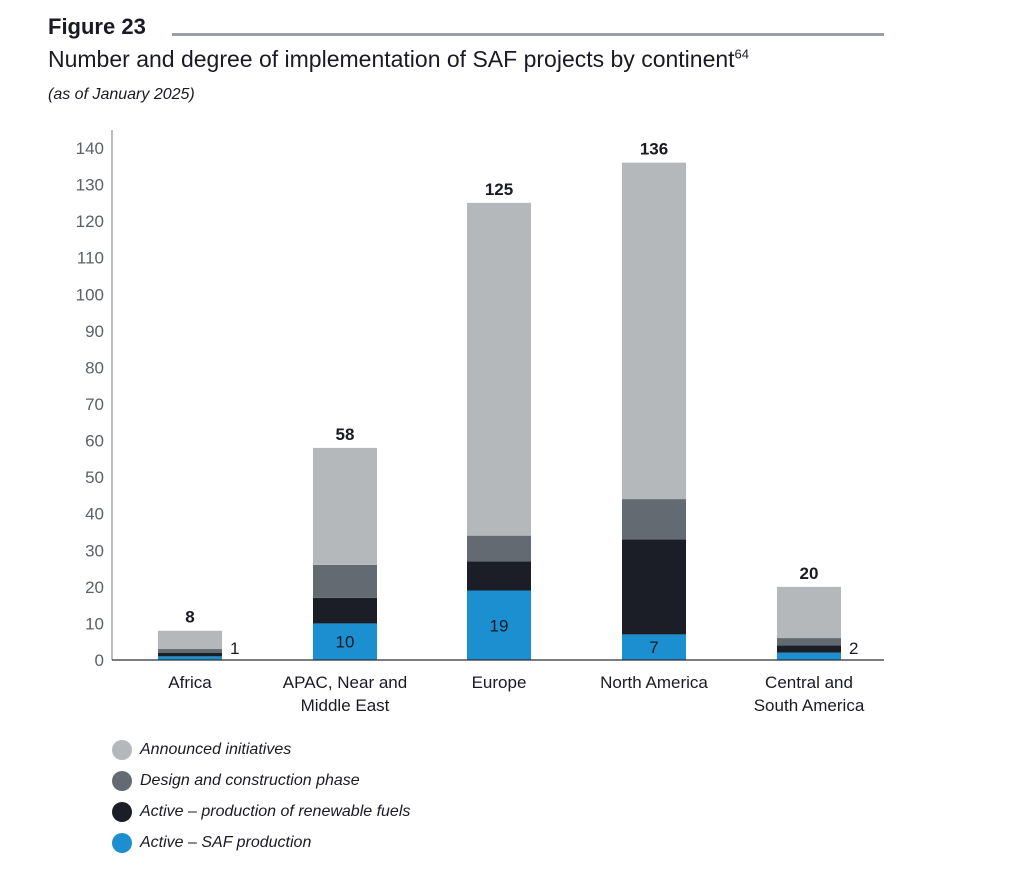 The width and height of the screenshot is (1024, 871). I want to click on y-tick-label: 100, so click(90, 294).